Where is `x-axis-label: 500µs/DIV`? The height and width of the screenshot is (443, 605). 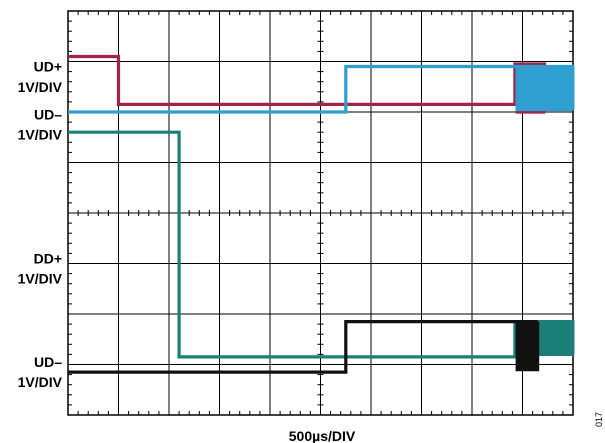
x-axis-label: 500µs/DIV is located at coordinates (322, 435).